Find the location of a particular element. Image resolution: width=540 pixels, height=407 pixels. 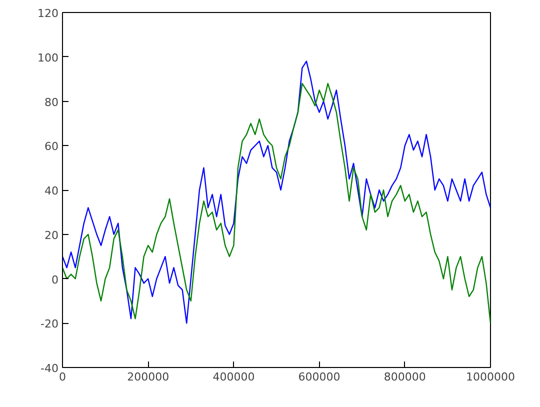

y-tick-label: 120 is located at coordinates (48, 13).